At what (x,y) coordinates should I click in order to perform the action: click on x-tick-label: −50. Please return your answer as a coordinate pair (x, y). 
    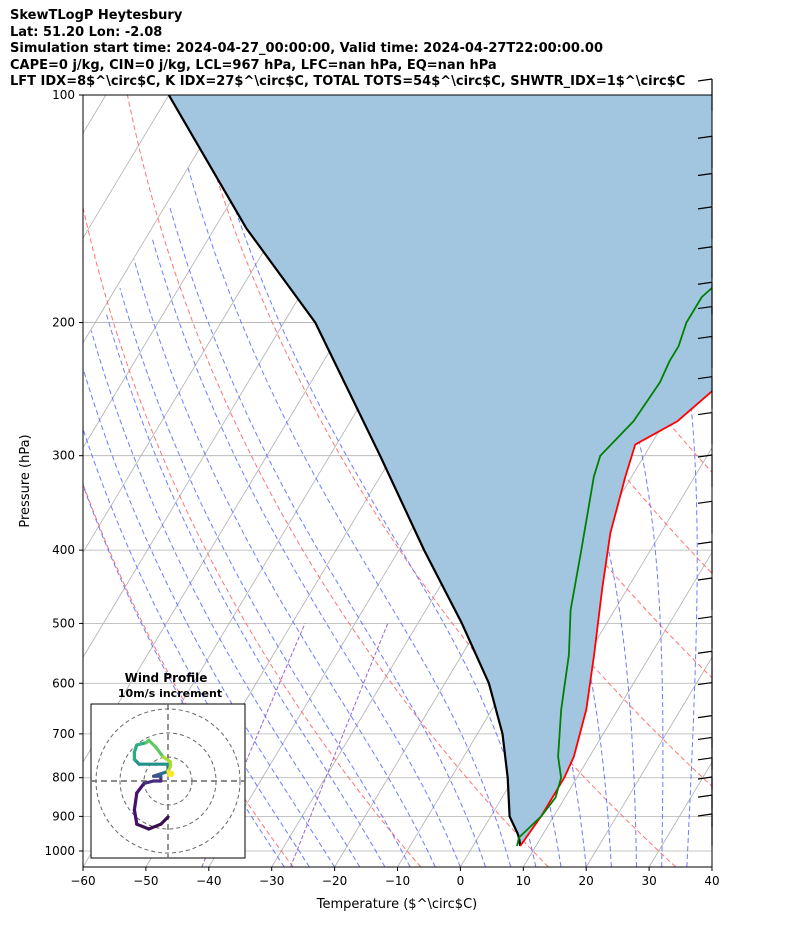
    Looking at the image, I should click on (145, 881).